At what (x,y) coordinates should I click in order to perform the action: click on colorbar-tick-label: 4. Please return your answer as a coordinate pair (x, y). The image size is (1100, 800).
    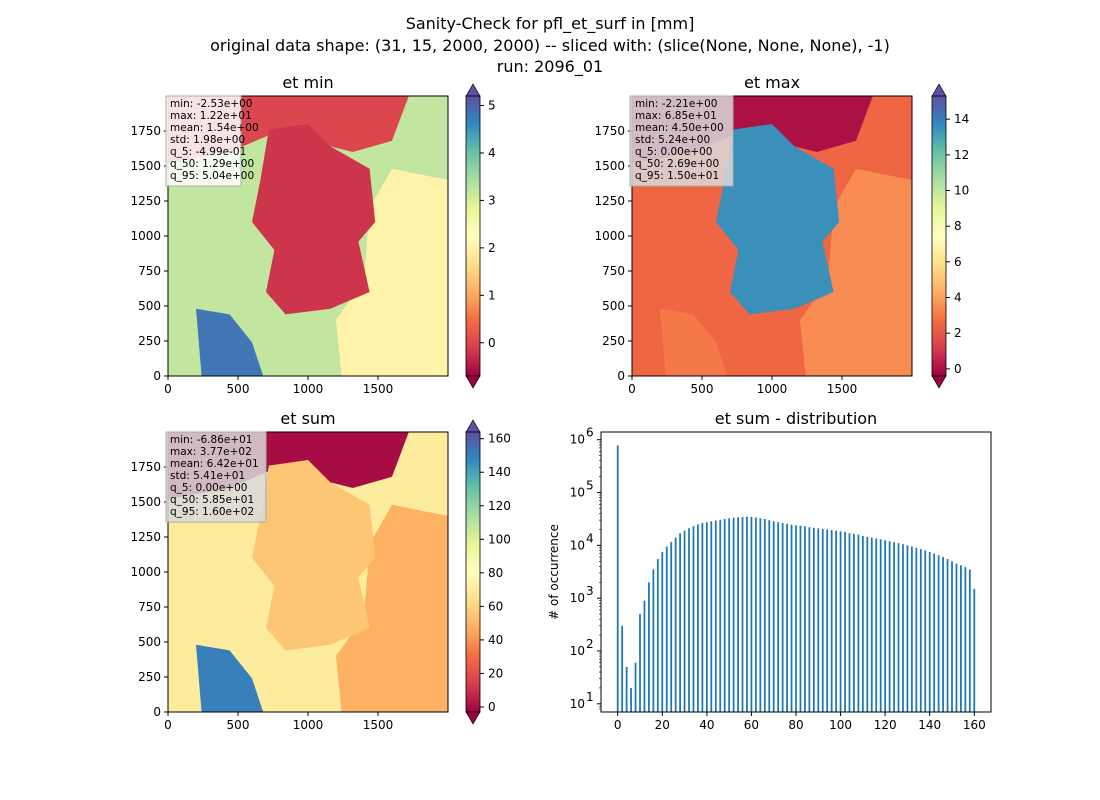
    Looking at the image, I should click on (492, 153).